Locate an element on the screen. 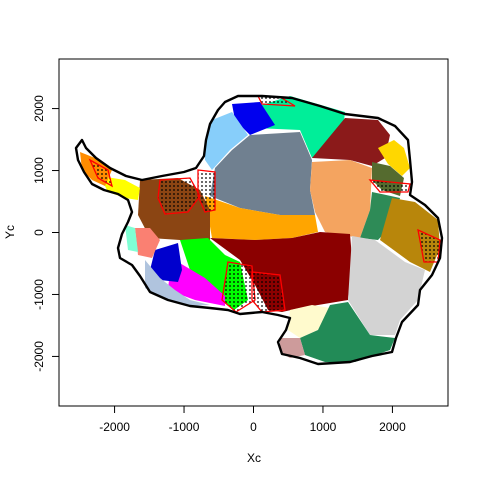  x-tick-label: -1000 is located at coordinates (184, 427).